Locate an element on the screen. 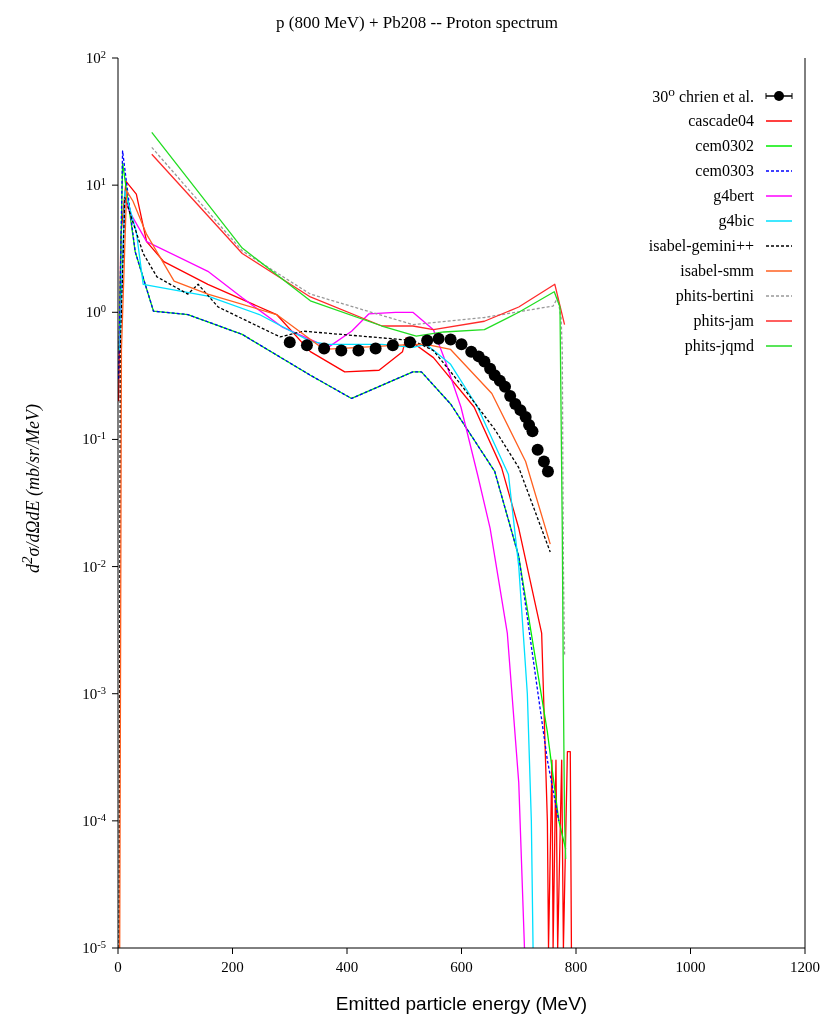 Image resolution: width=834 pixels, height=1036 pixels. legend-label: phits-jqmd is located at coordinates (719, 345).